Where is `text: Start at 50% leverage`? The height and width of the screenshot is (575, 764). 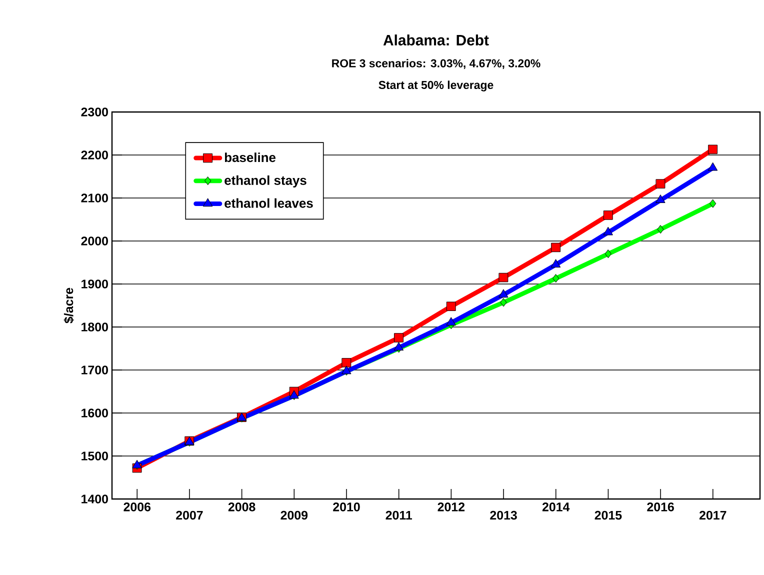 text: Start at 50% leverage is located at coordinates (436, 86).